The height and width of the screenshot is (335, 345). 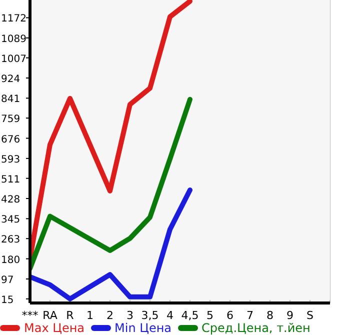 I want to click on legend-label: Сред.Цена, т.йен, so click(x=255, y=328).